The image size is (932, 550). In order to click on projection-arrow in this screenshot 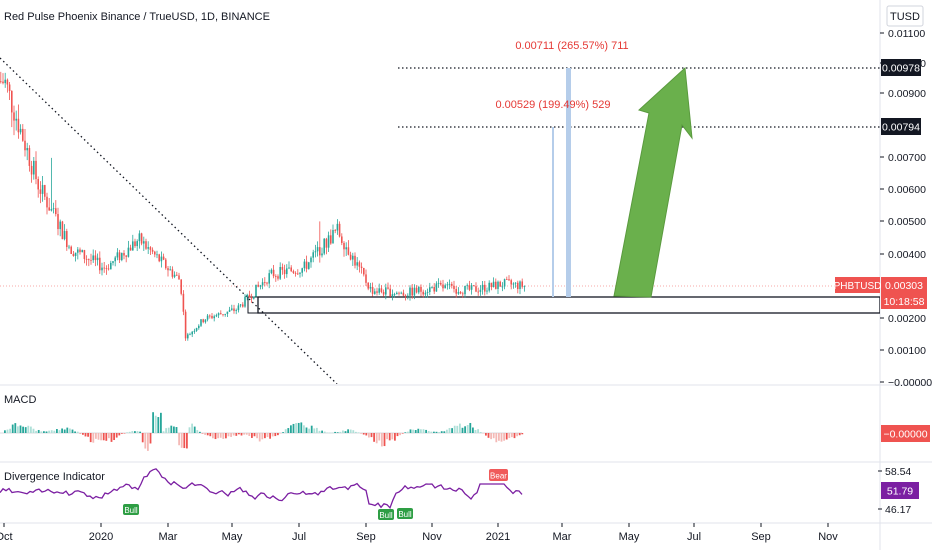, I will do `click(653, 182)`.